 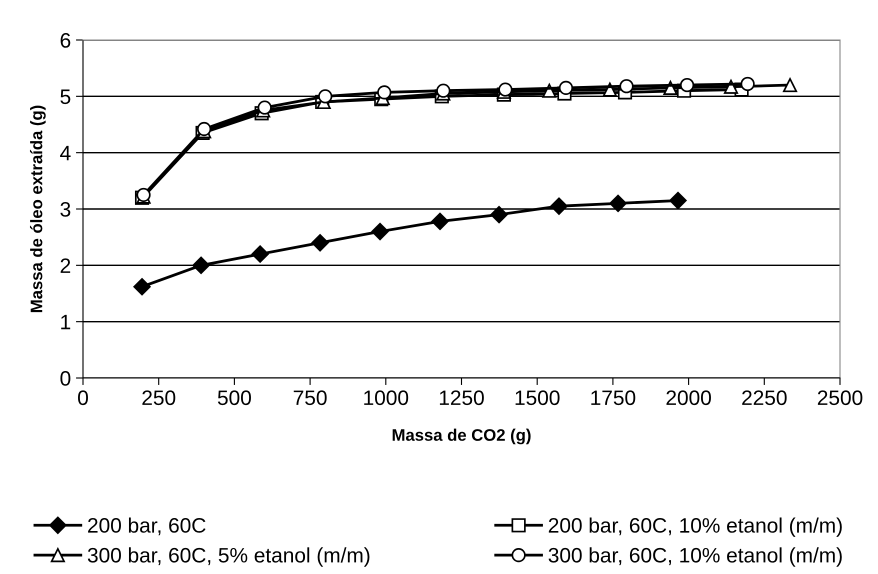 I want to click on y-tick-label: 6, so click(x=65, y=40).